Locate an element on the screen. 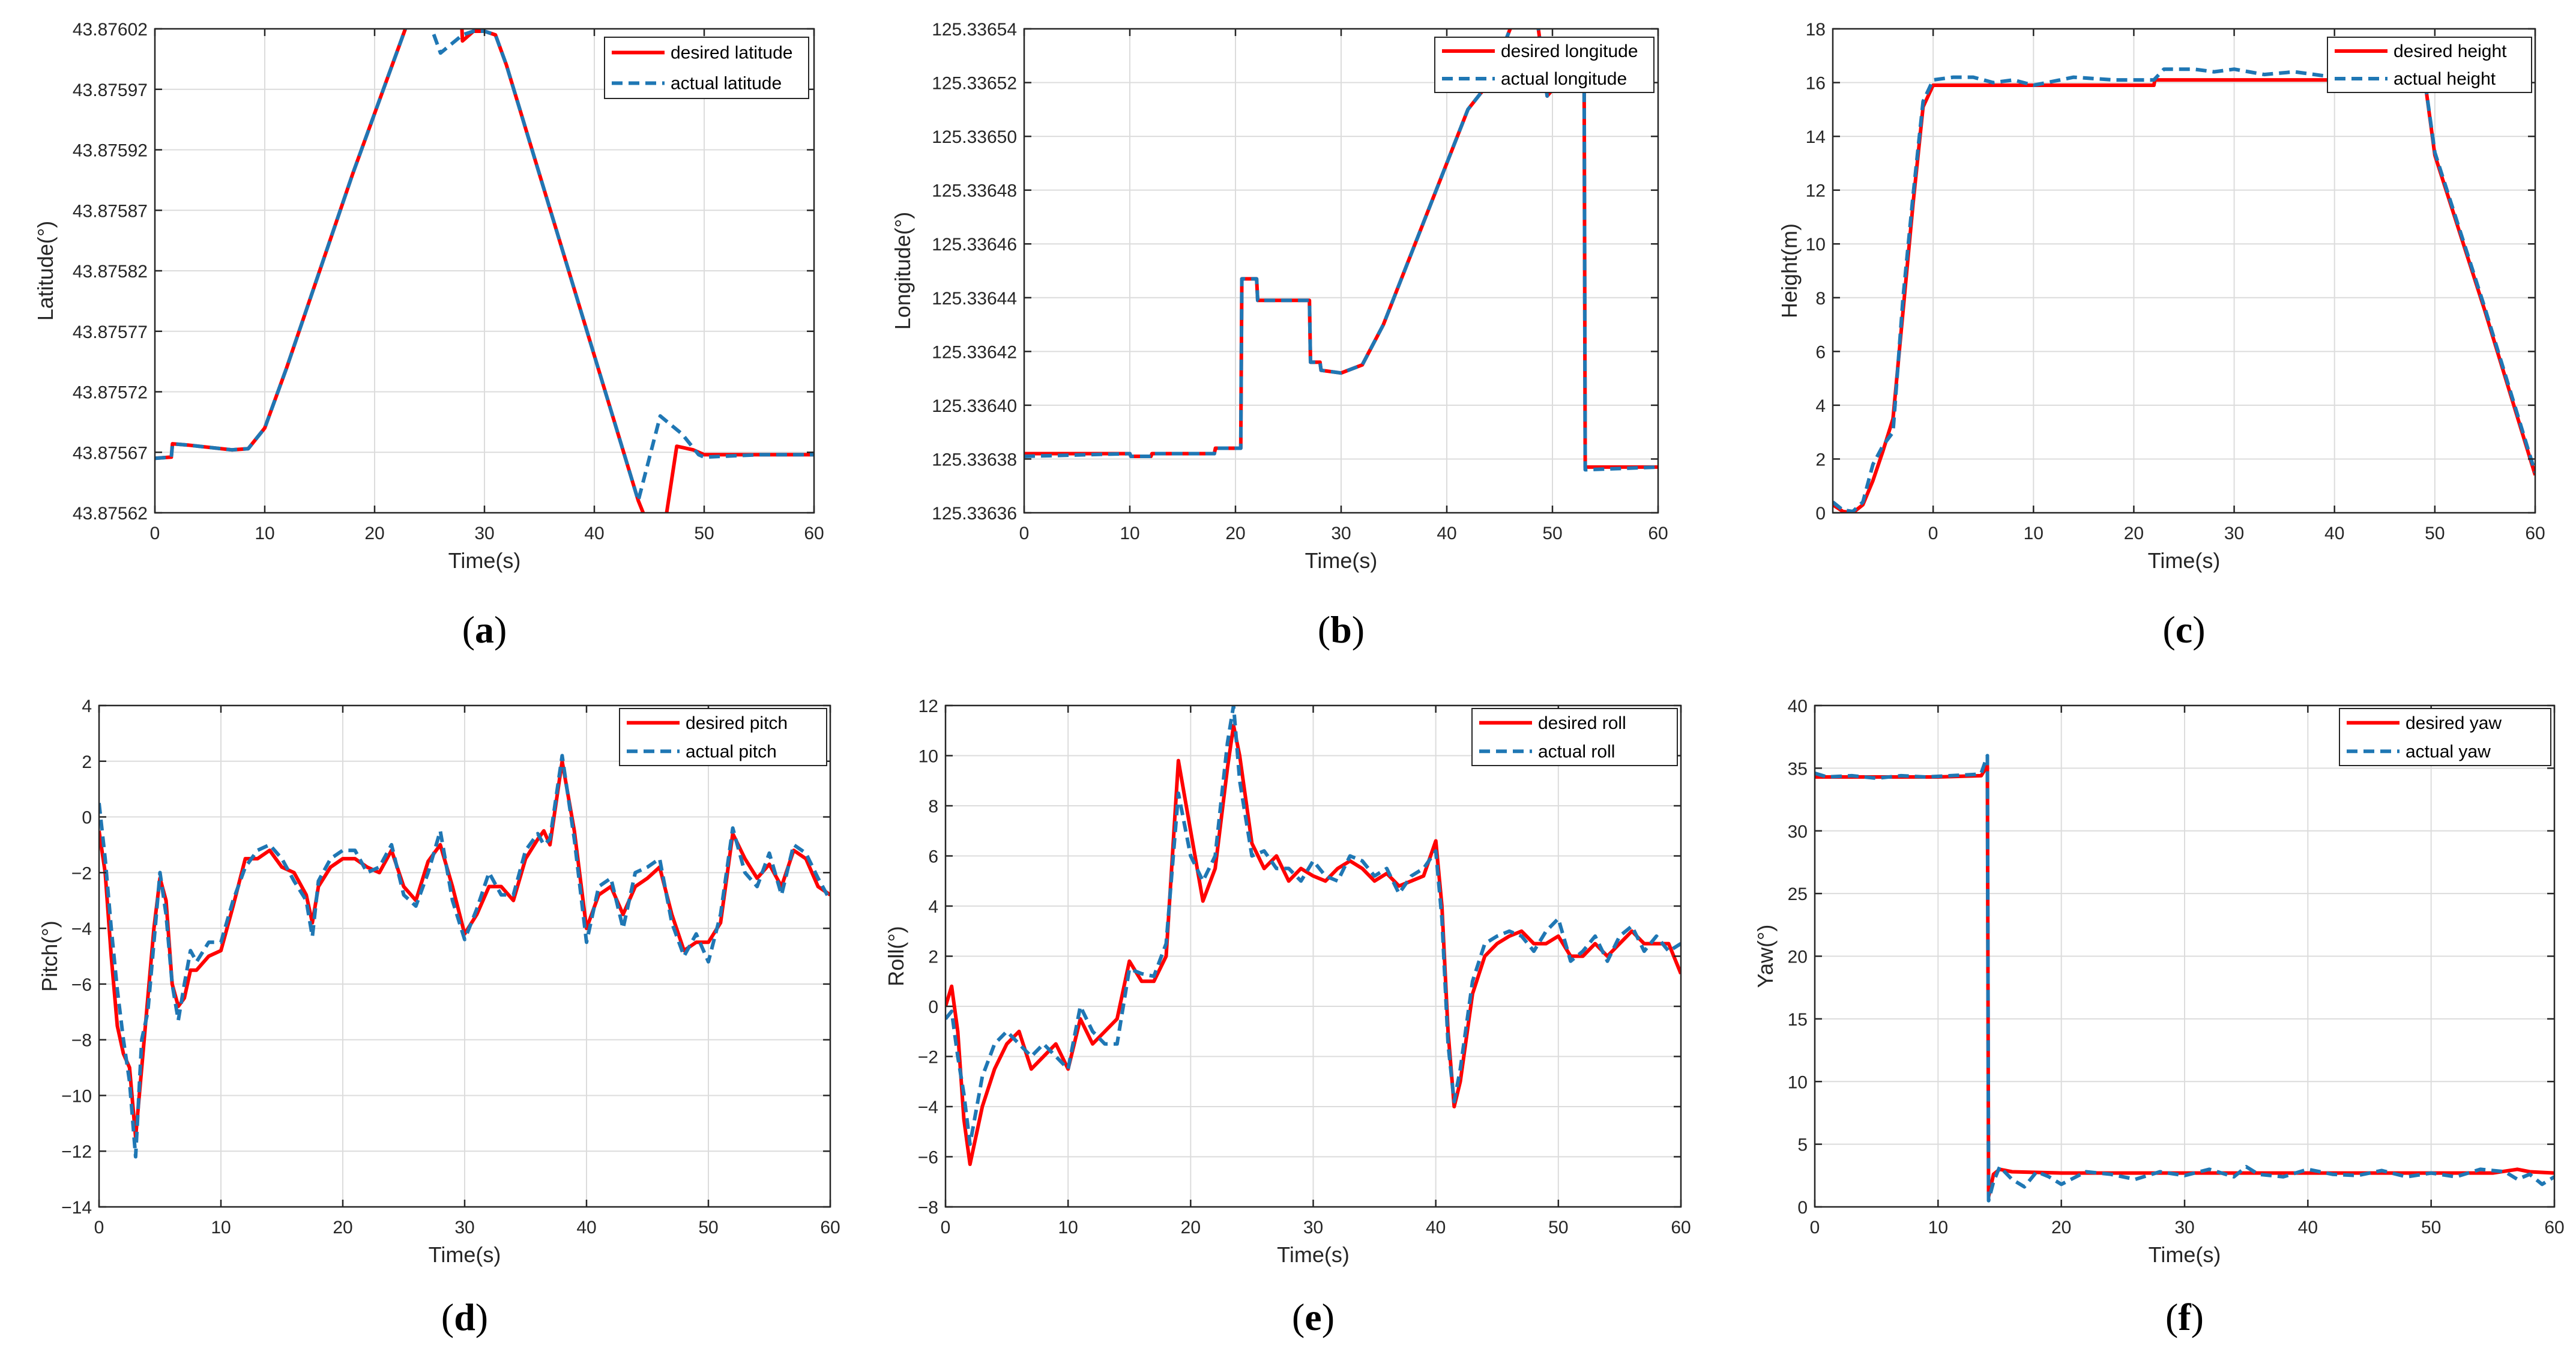 The image size is (2576, 1366). y-tick-label: 5 is located at coordinates (1802, 1145).